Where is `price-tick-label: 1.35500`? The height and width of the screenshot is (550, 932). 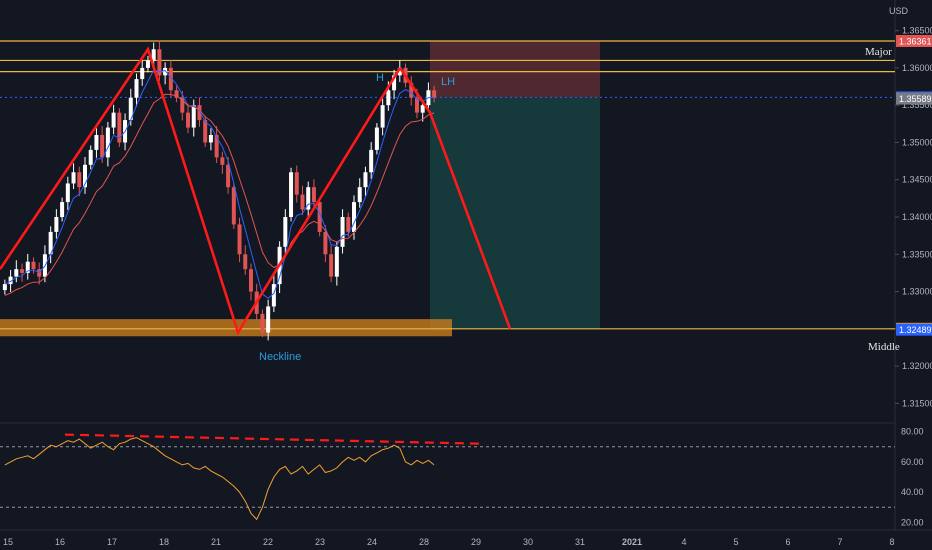
price-tick-label: 1.35500 is located at coordinates (917, 105).